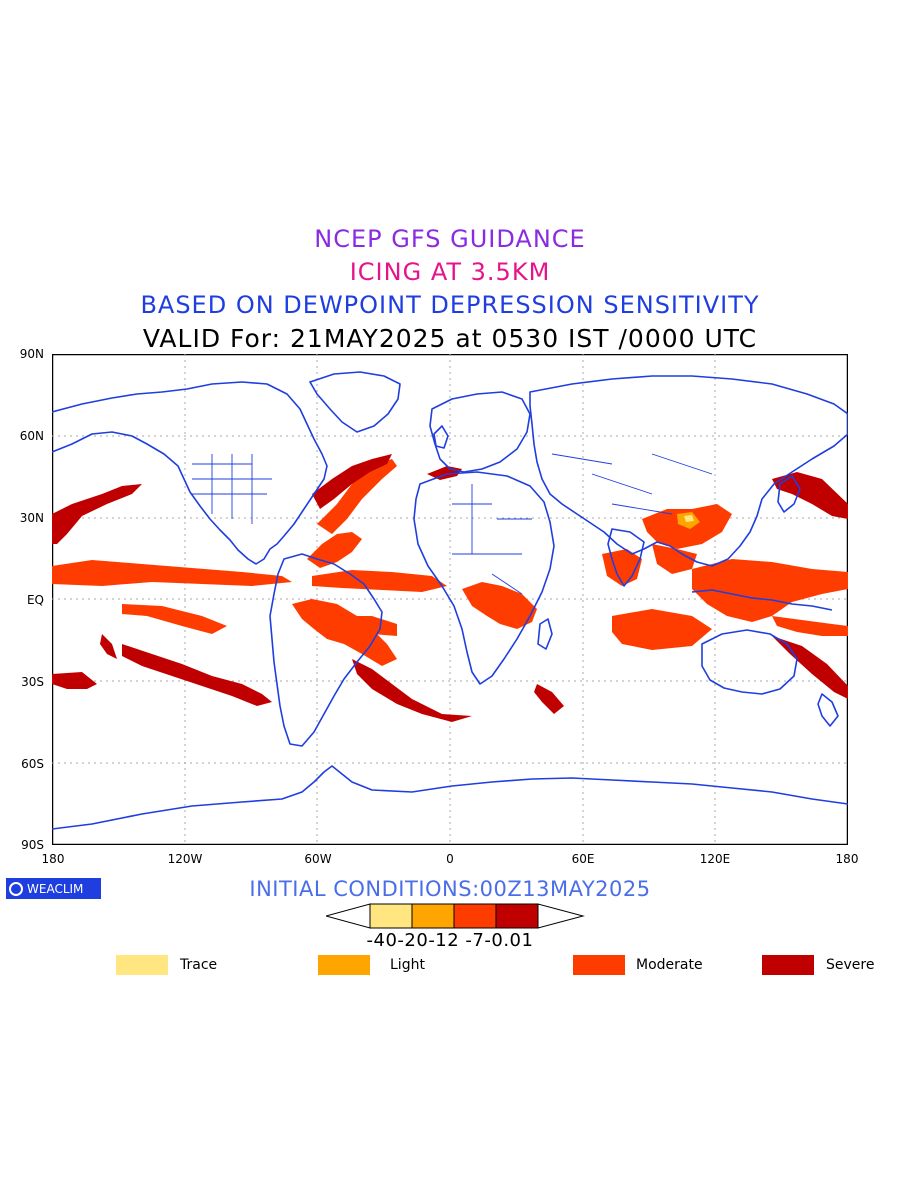  I want to click on lat-label-90n: 90N, so click(31, 354).